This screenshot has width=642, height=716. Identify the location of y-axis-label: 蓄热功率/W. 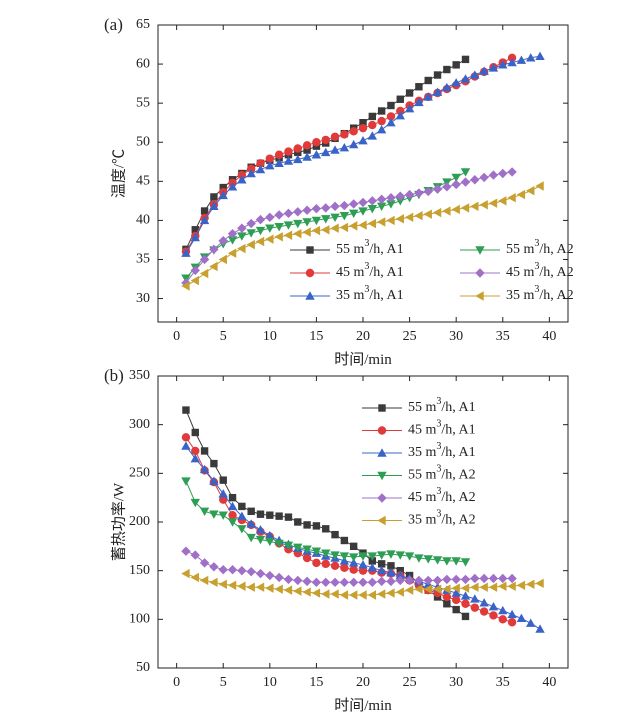
(118, 521).